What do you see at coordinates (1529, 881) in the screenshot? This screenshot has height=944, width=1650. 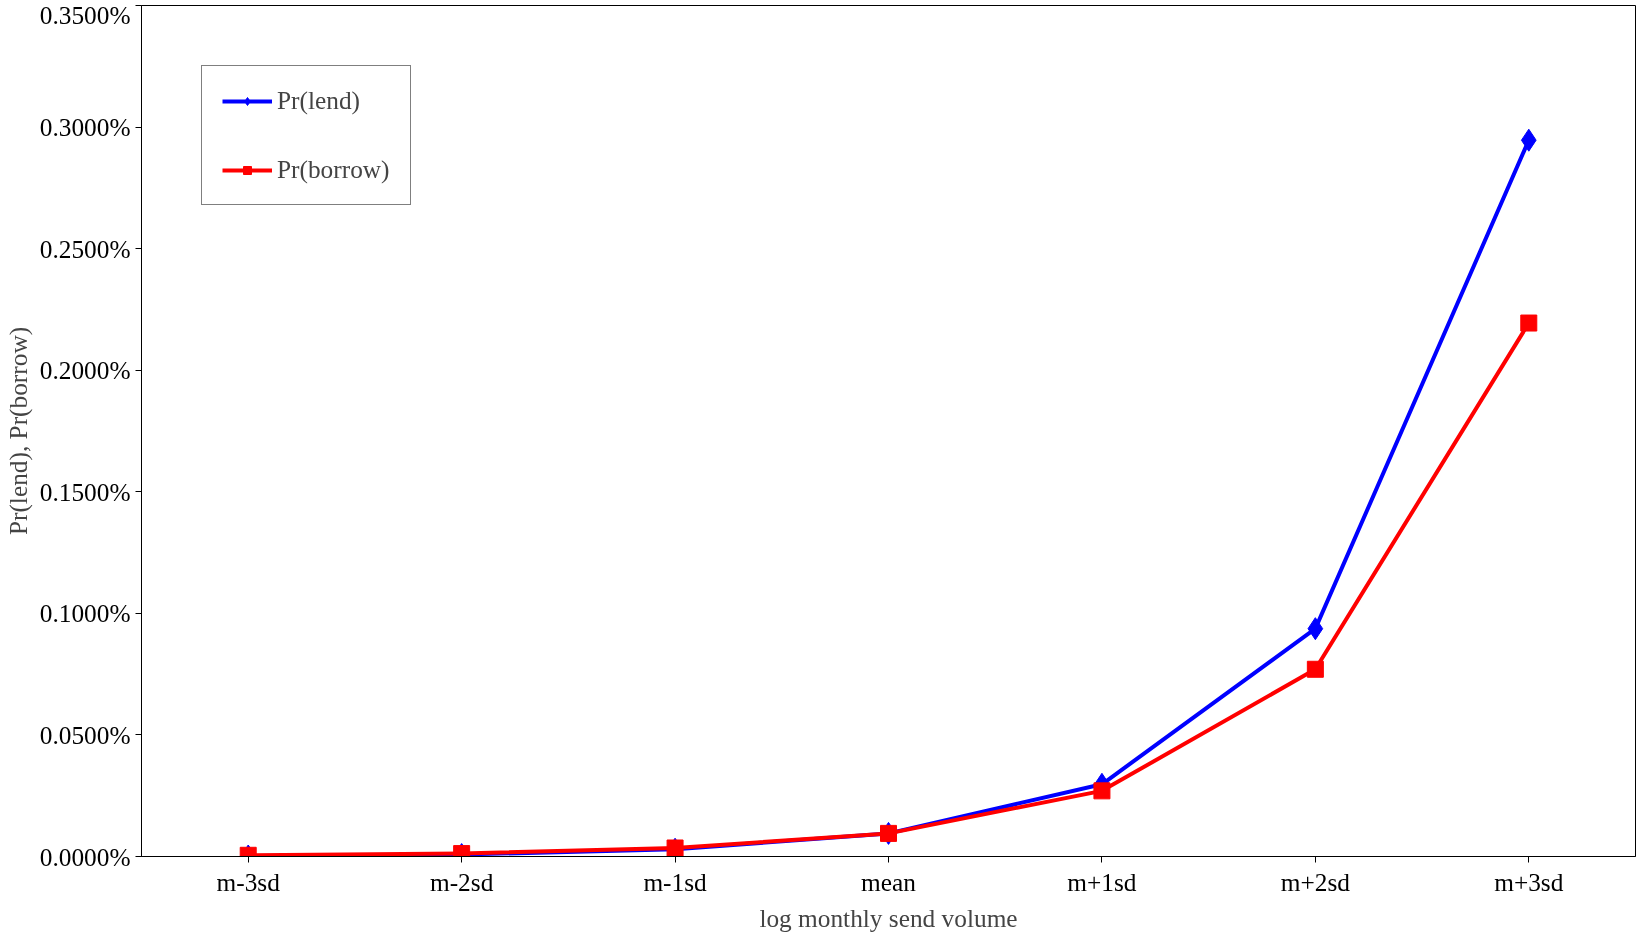 I see `x-tick-label: m+3sd` at bounding box center [1529, 881].